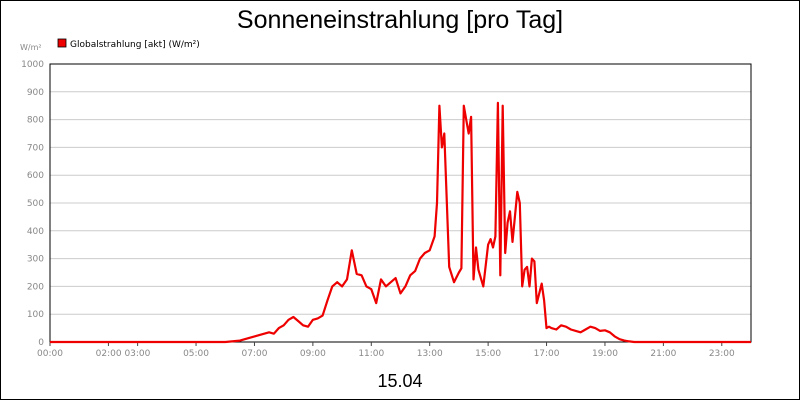 This screenshot has width=800, height=400. What do you see at coordinates (62, 43) in the screenshot?
I see `legend-swatch` at bounding box center [62, 43].